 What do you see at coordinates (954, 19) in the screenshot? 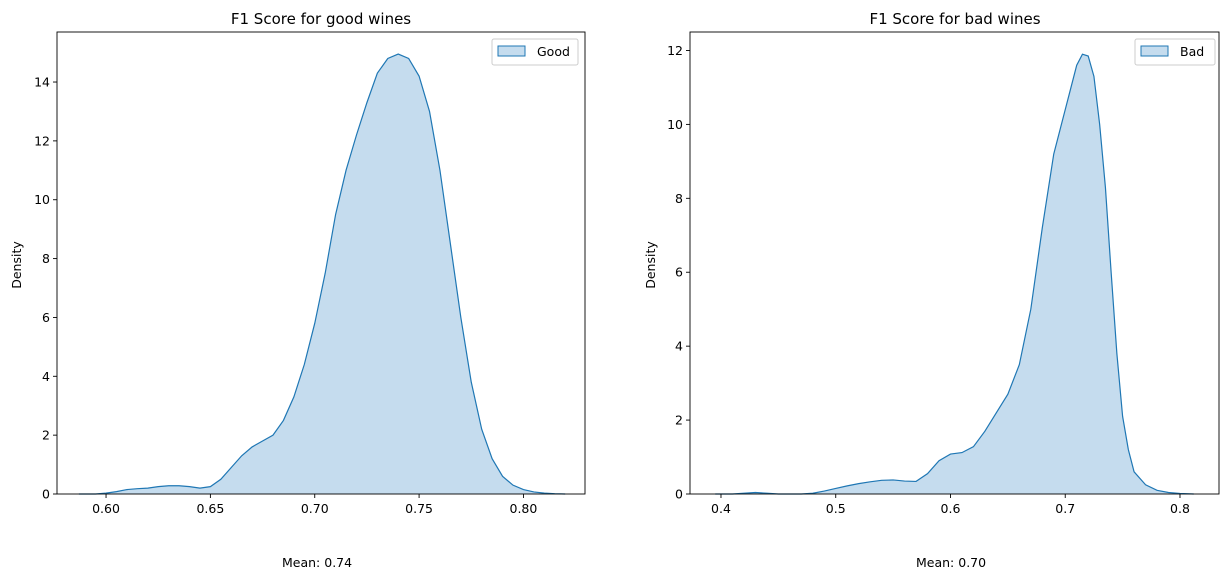
I see `chart-title: F1 Score for bad wines` at bounding box center [954, 19].